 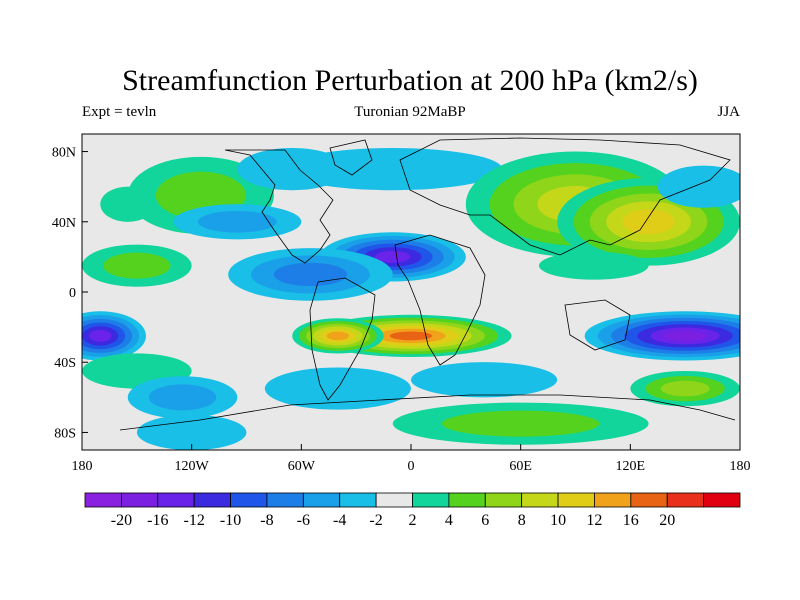 What do you see at coordinates (667, 520) in the screenshot?
I see `colorbar-label-15: 20` at bounding box center [667, 520].